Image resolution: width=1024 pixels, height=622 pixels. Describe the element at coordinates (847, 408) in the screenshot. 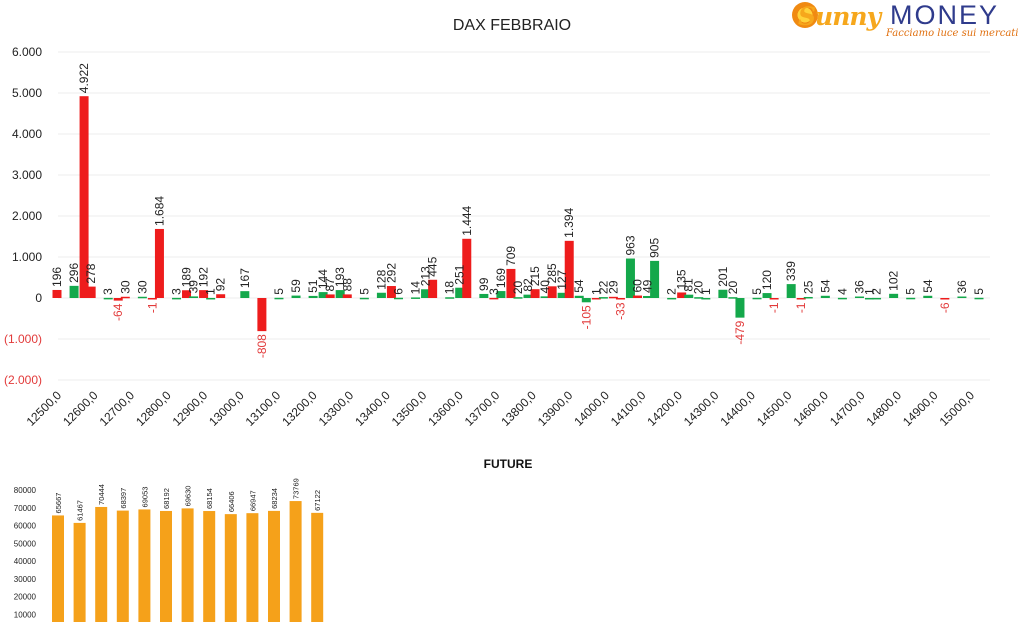

I see `x-tick-label: 14700,0` at that location.